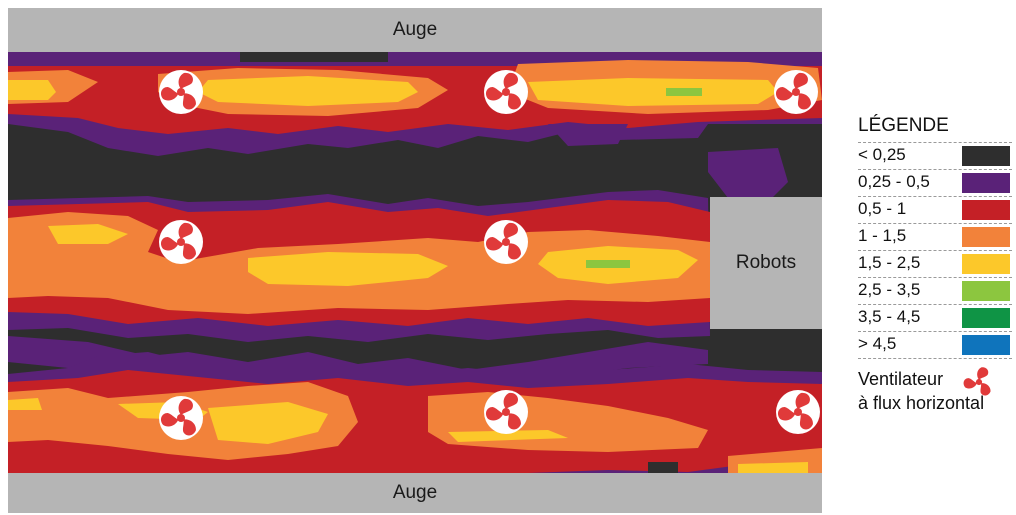  Describe the element at coordinates (935, 155) in the screenshot. I see `legend-item: < 0,25` at that location.